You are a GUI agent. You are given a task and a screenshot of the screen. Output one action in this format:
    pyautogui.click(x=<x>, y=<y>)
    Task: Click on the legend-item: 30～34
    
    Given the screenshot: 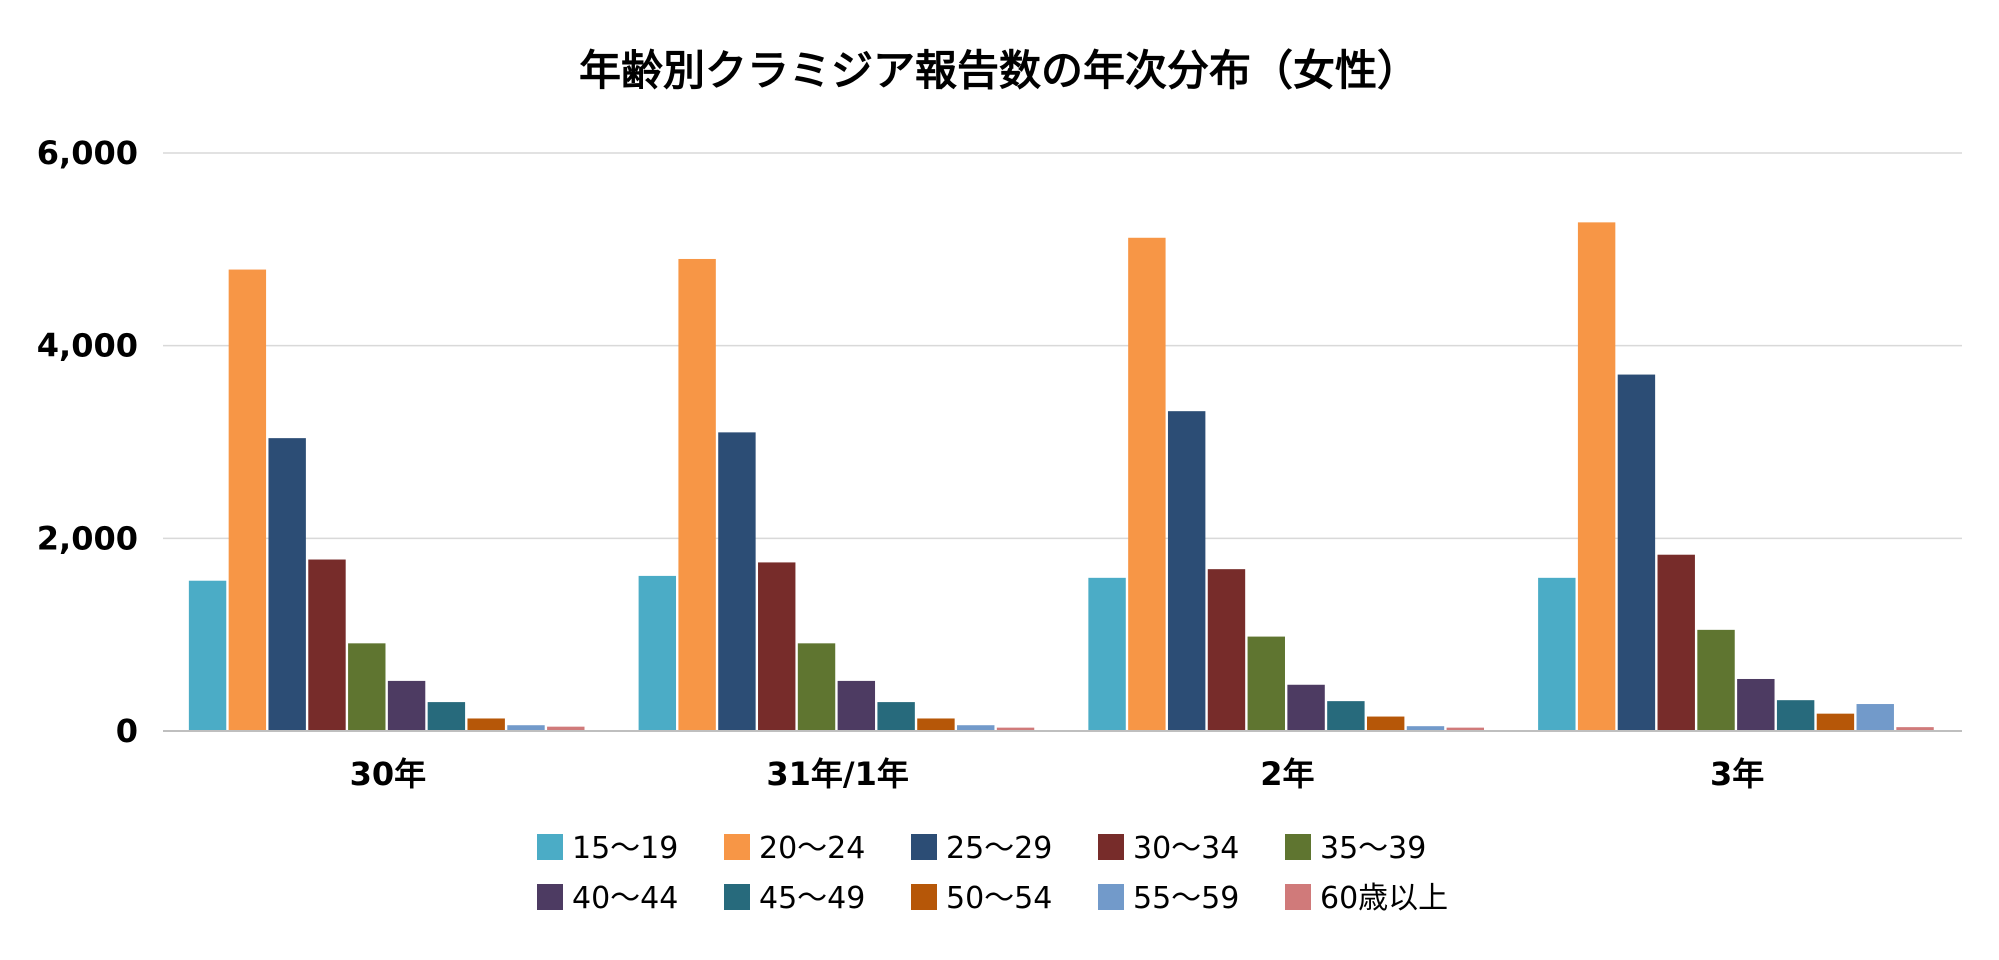 What is the action you would take?
    pyautogui.click(x=1168, y=848)
    